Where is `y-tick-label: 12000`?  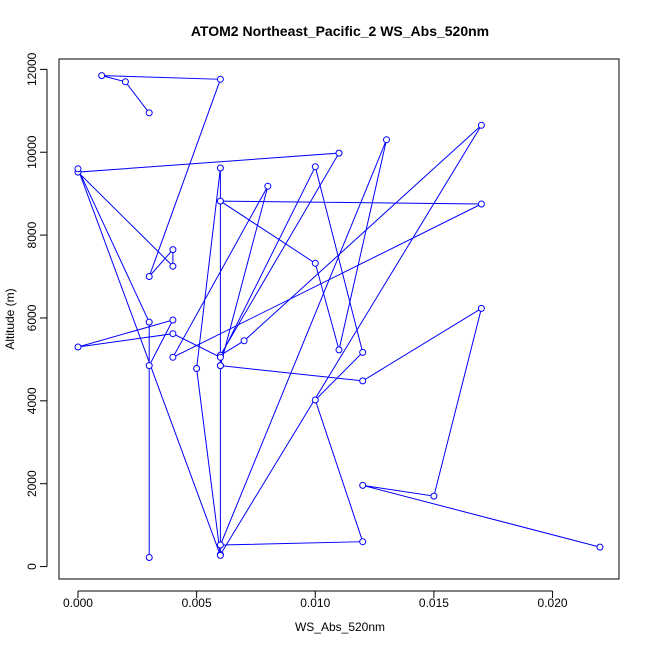 y-tick-label: 12000 is located at coordinates (32, 69).